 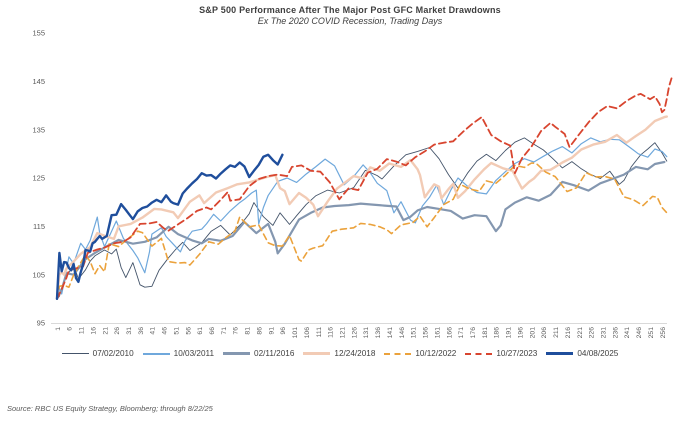 What do you see at coordinates (437, 333) in the screenshot?
I see `x-tick-label: 161` at bounding box center [437, 333].